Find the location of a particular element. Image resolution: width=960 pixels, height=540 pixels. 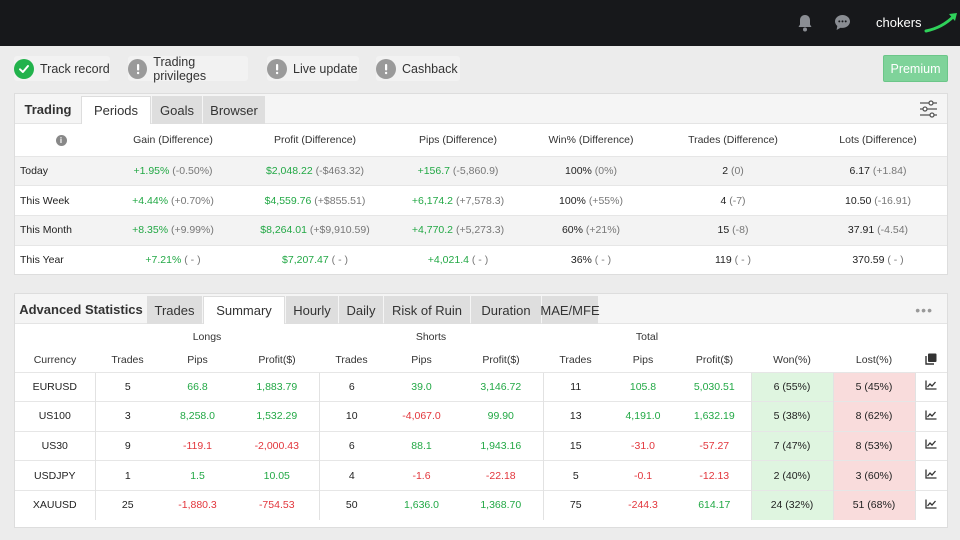

col-total-profit: Profit($) is located at coordinates (714, 360).